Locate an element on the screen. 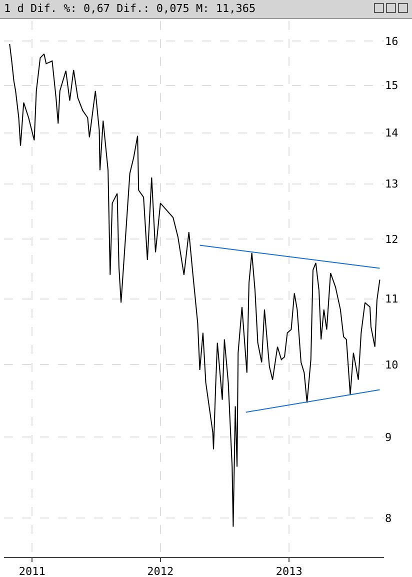 This screenshot has height=577, width=412. y-tick-label: 8 is located at coordinates (388, 518).